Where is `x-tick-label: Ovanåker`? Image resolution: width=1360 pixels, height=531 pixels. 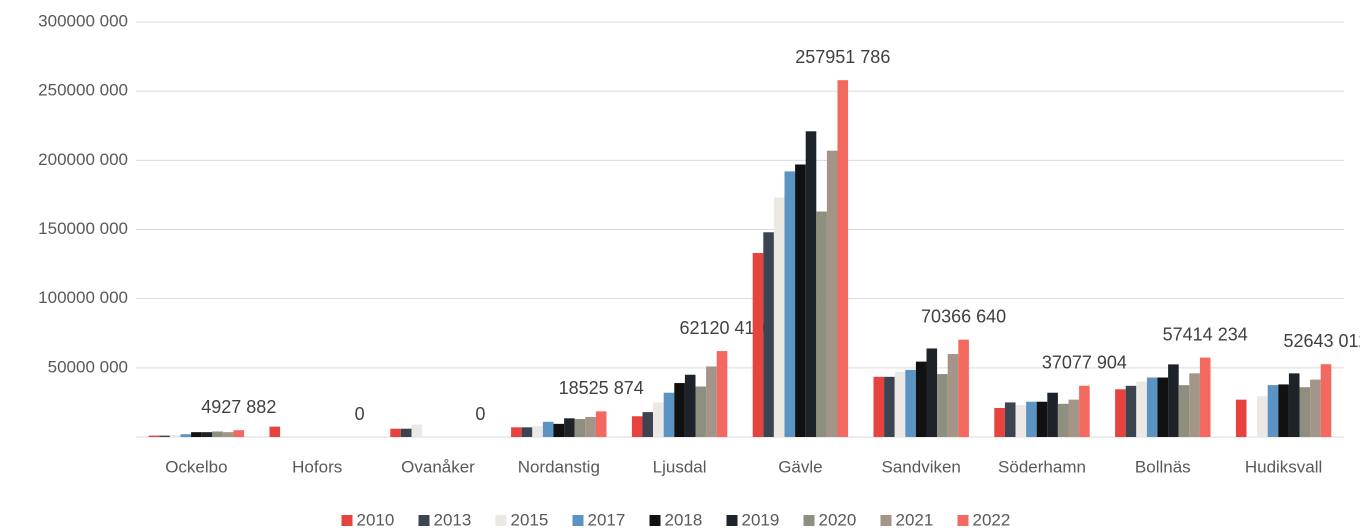
x-tick-label: Ovanåker is located at coordinates (438, 466).